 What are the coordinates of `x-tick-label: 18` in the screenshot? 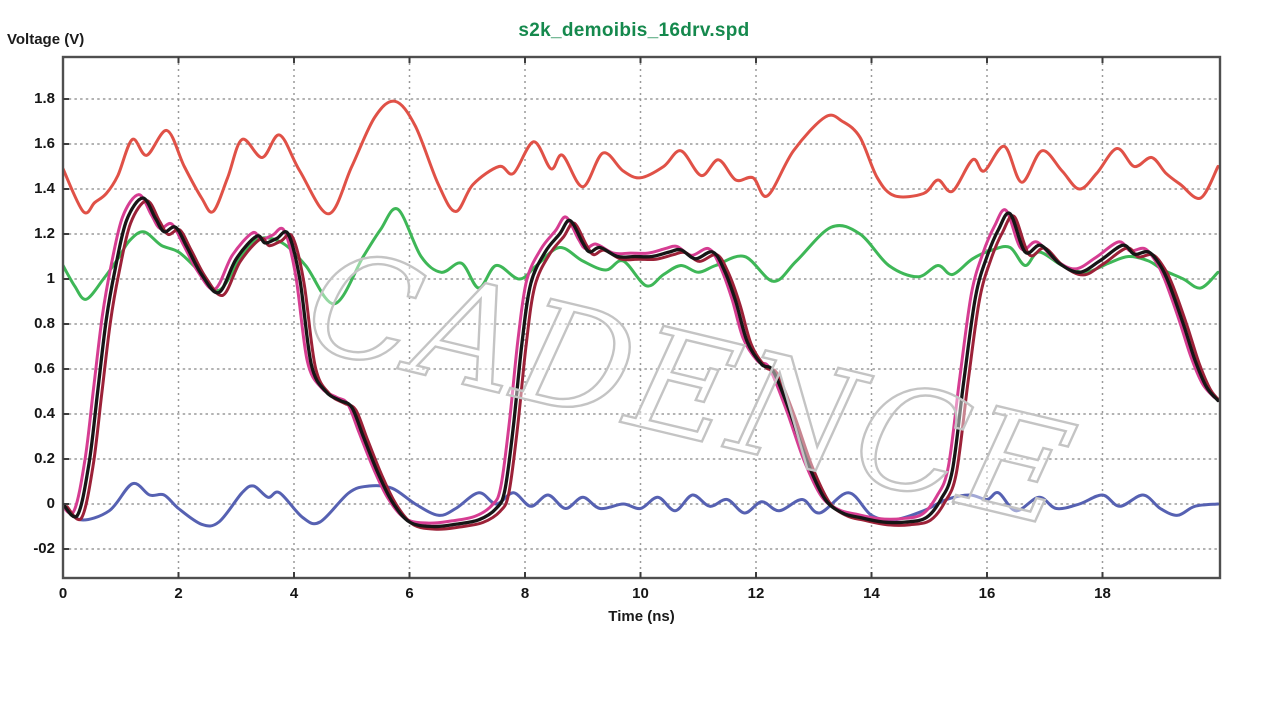 It's located at (1102, 593).